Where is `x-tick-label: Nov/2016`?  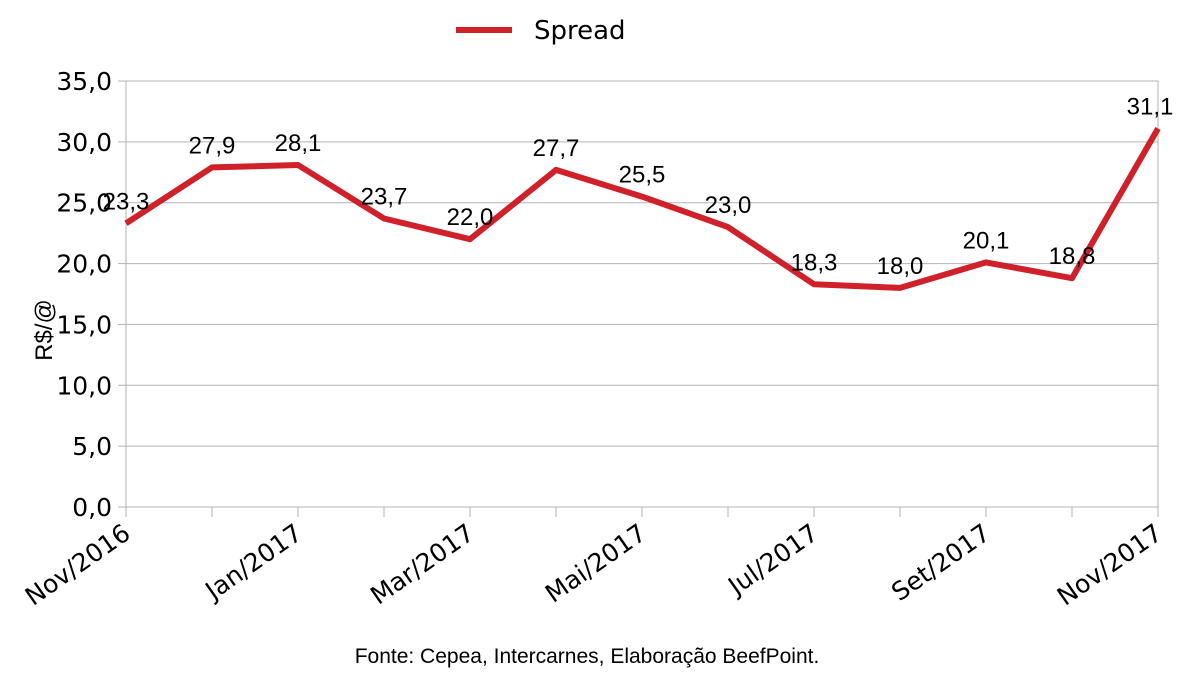
x-tick-label: Nov/2016 is located at coordinates (78, 564).